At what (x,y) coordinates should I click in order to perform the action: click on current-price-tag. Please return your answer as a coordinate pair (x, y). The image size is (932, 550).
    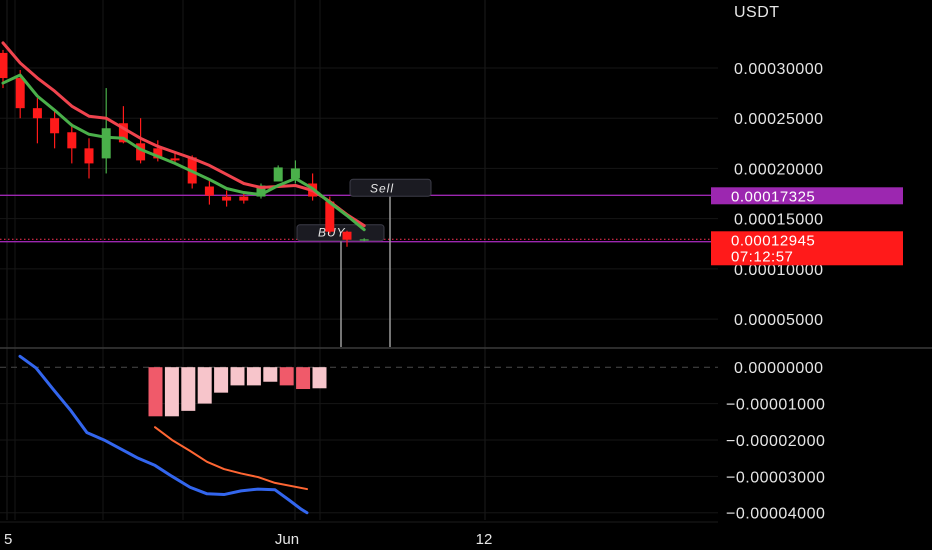
    Looking at the image, I should click on (807, 248).